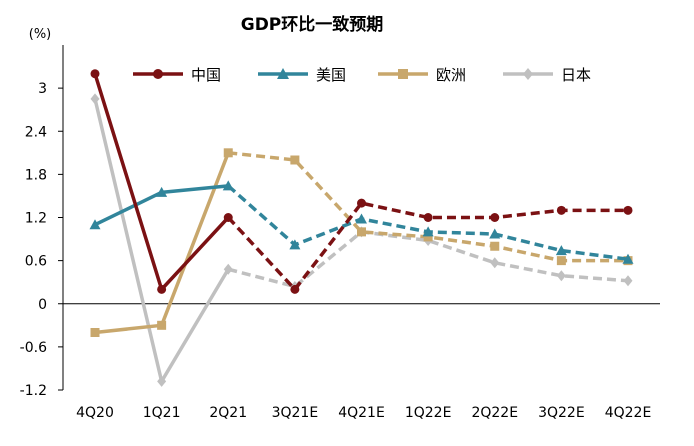 Image resolution: width=694 pixels, height=446 pixels. I want to click on x-tick-label: 3Q22E, so click(561, 413).